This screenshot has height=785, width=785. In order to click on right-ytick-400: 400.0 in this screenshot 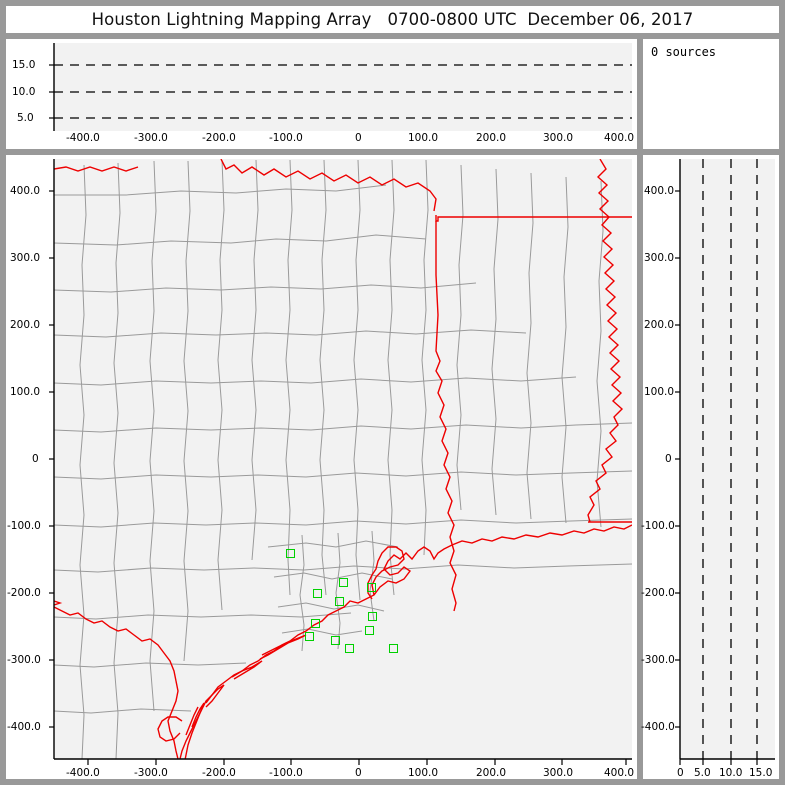, I will do `click(659, 191)`.